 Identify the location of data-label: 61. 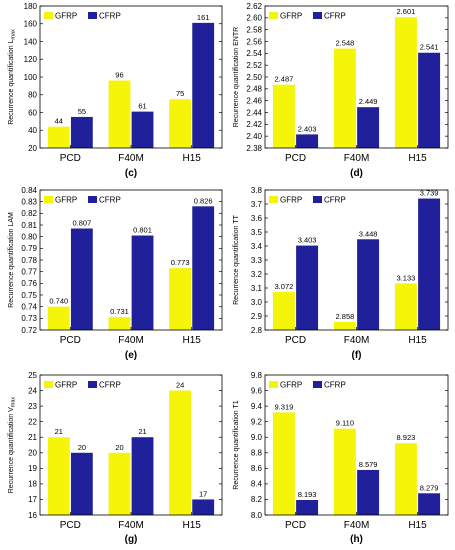
(142, 106).